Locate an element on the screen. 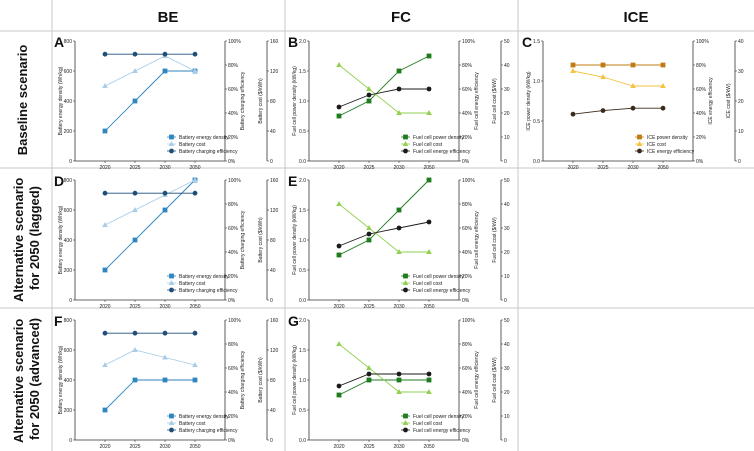 The height and width of the screenshot is (451, 754). right-axis-title: Battery charging efficiency is located at coordinates (243, 379).